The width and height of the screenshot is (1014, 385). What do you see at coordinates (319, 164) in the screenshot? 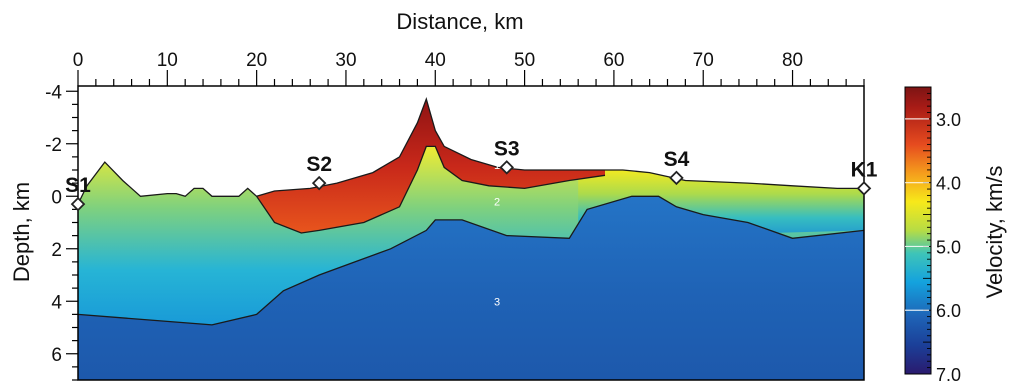
I see `station-label: S2` at bounding box center [319, 164].